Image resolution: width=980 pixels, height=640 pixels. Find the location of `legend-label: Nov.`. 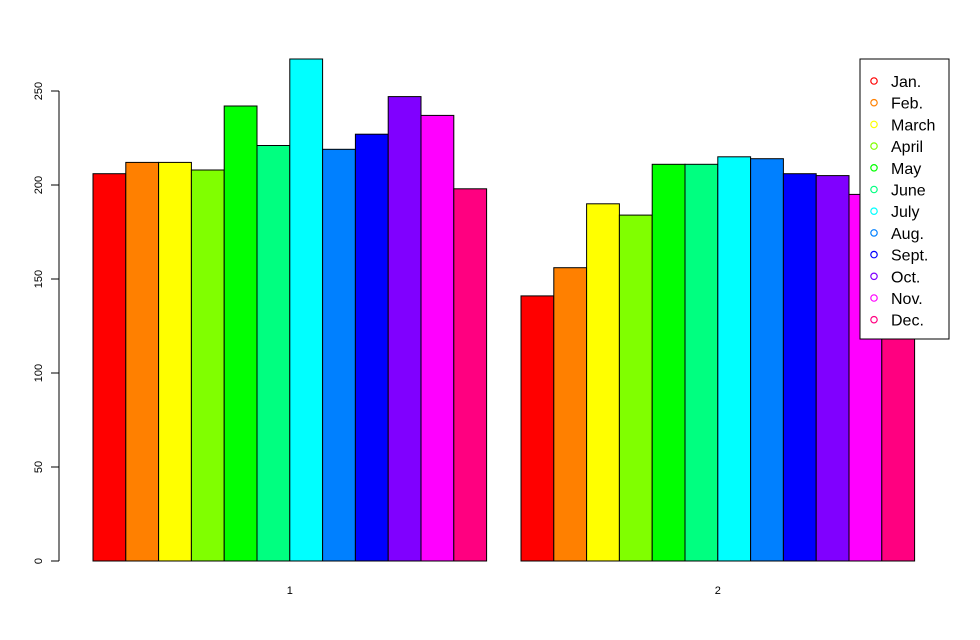

legend-label: Nov. is located at coordinates (907, 299).